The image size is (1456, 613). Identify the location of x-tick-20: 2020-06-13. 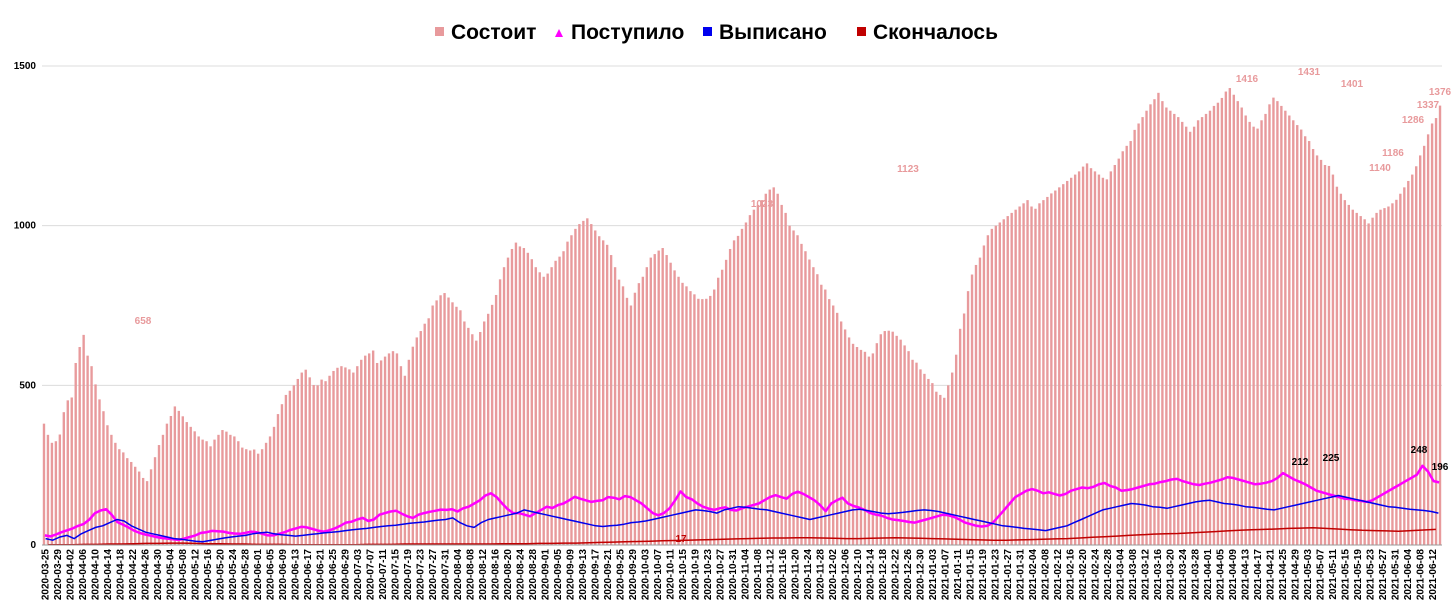
(295, 575).